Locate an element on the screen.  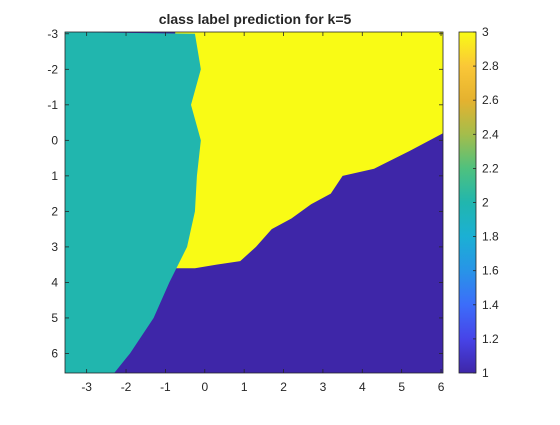
colorbar-tick-label: 2.6 is located at coordinates (490, 100).